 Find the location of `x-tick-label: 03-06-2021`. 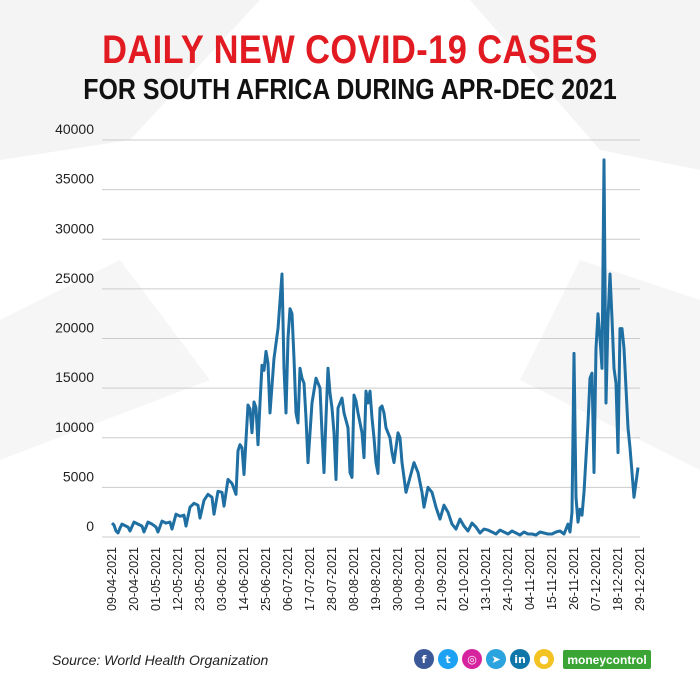

x-tick-label: 03-06-2021 is located at coordinates (222, 579).